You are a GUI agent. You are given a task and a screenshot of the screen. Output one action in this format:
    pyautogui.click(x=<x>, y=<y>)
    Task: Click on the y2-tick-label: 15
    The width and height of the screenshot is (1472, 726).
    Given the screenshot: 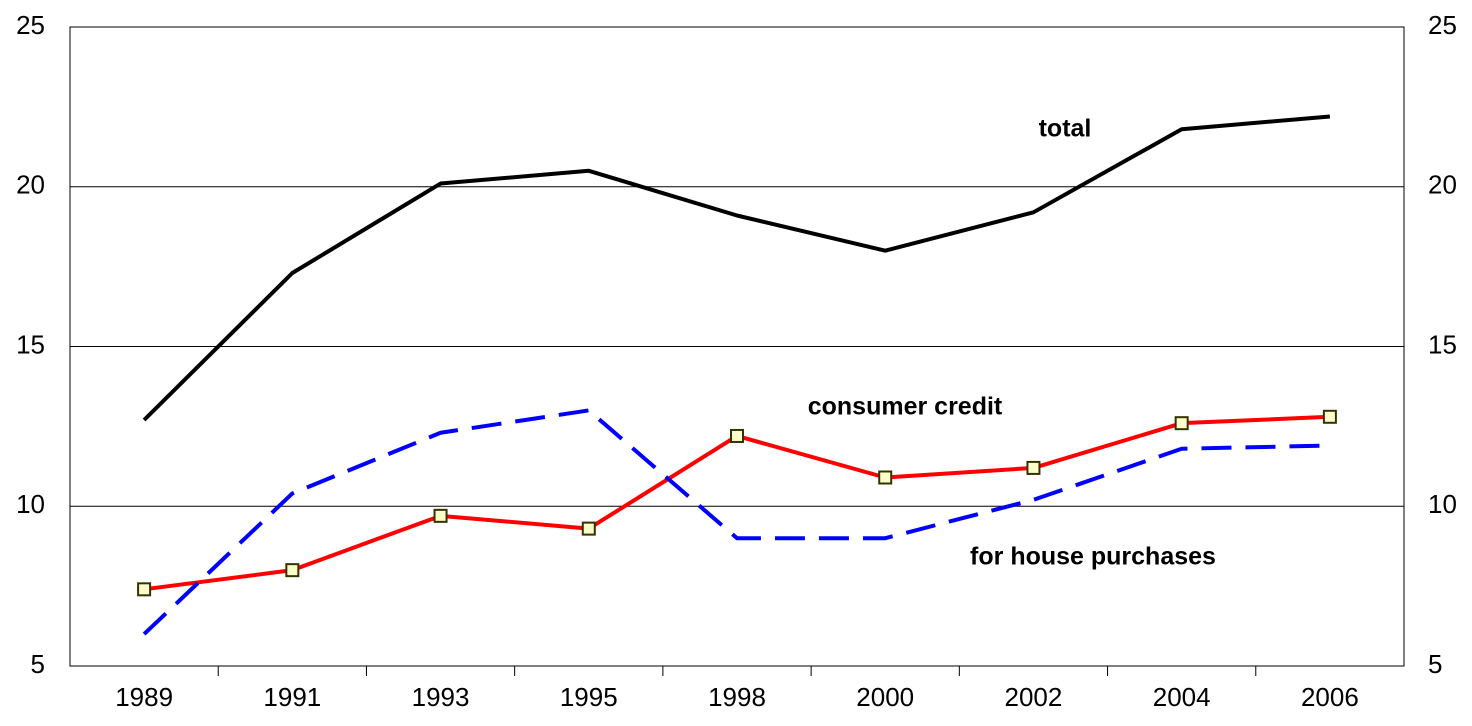 What is the action you would take?
    pyautogui.click(x=1442, y=344)
    